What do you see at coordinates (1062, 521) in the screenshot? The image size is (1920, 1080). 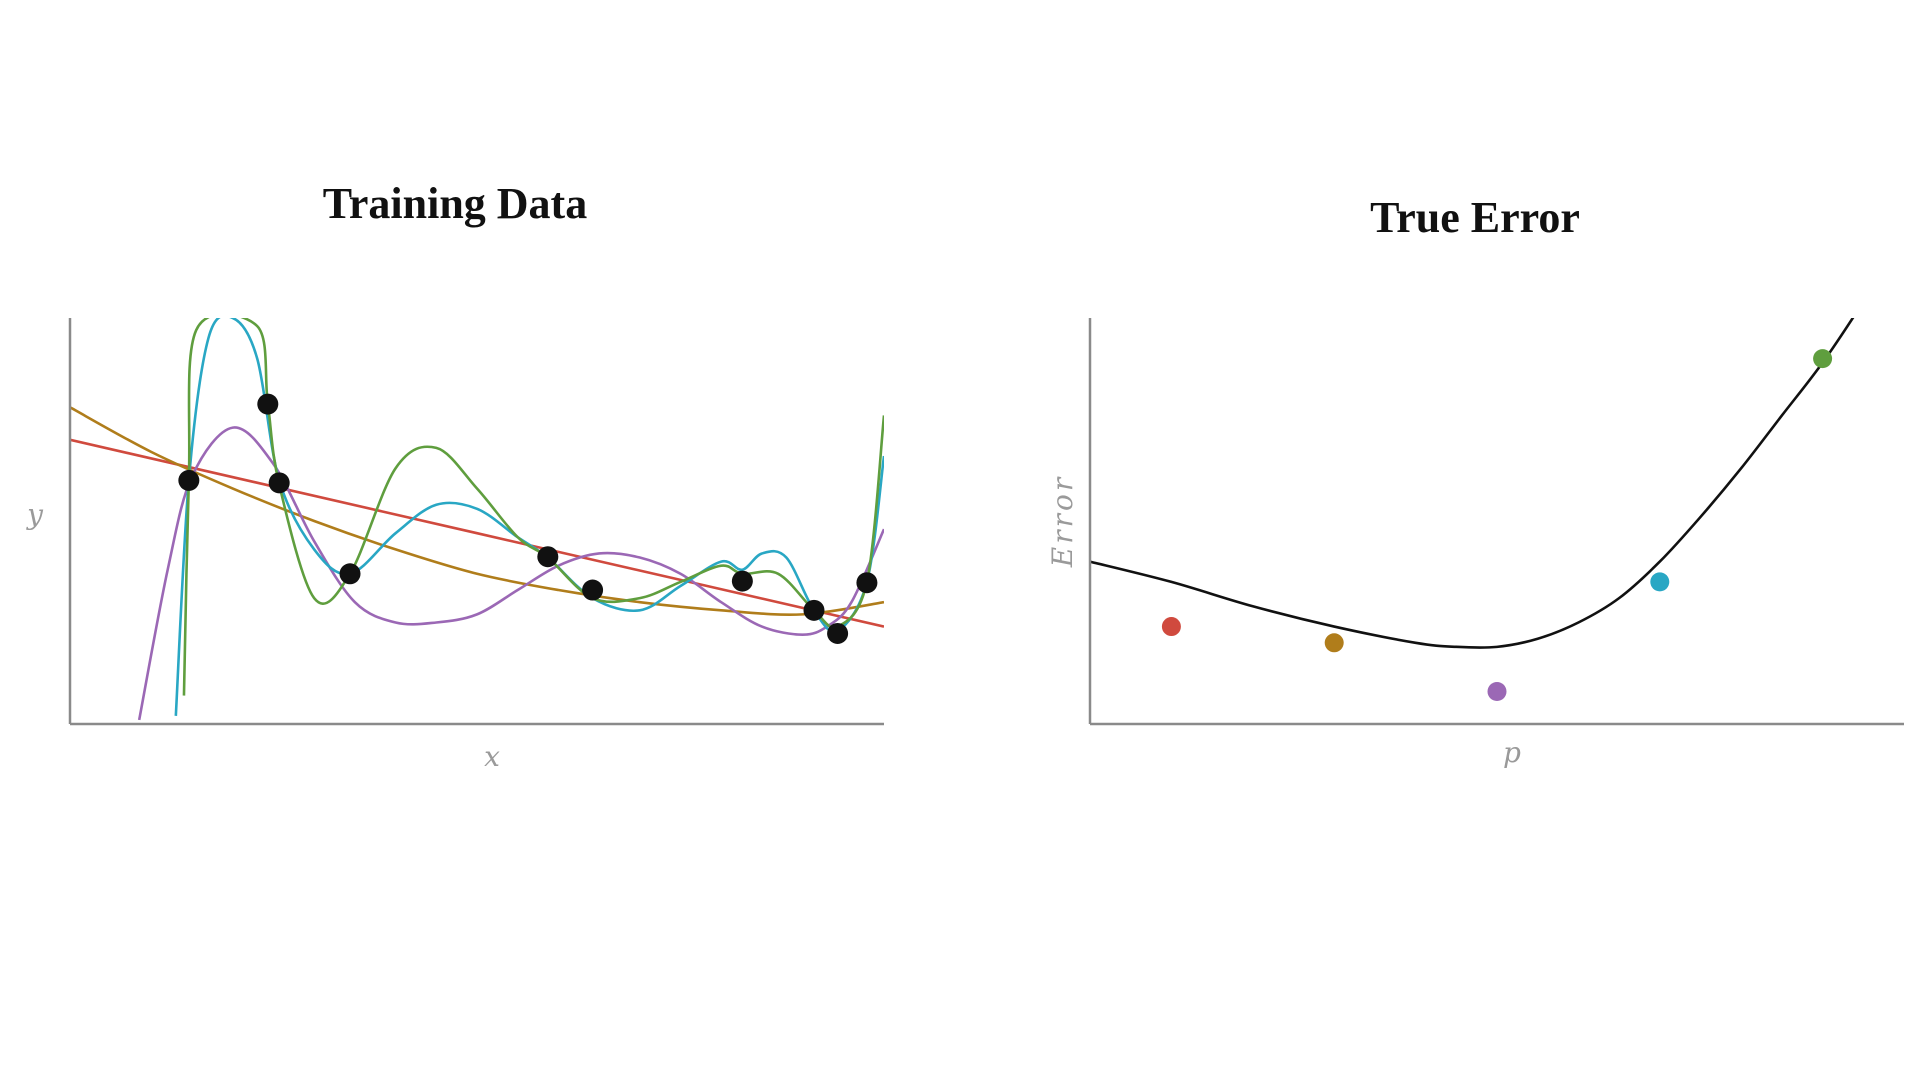 I see `y-axis-label-error: Error` at bounding box center [1062, 521].